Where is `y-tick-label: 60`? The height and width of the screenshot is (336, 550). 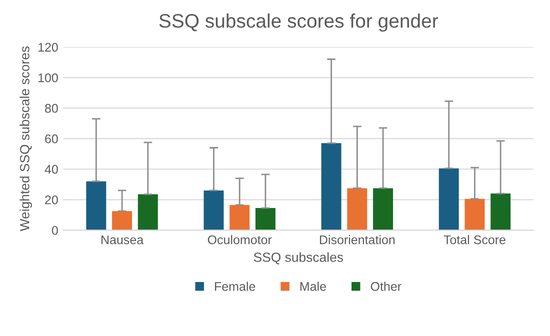 y-tick-label: 60 is located at coordinates (51, 139).